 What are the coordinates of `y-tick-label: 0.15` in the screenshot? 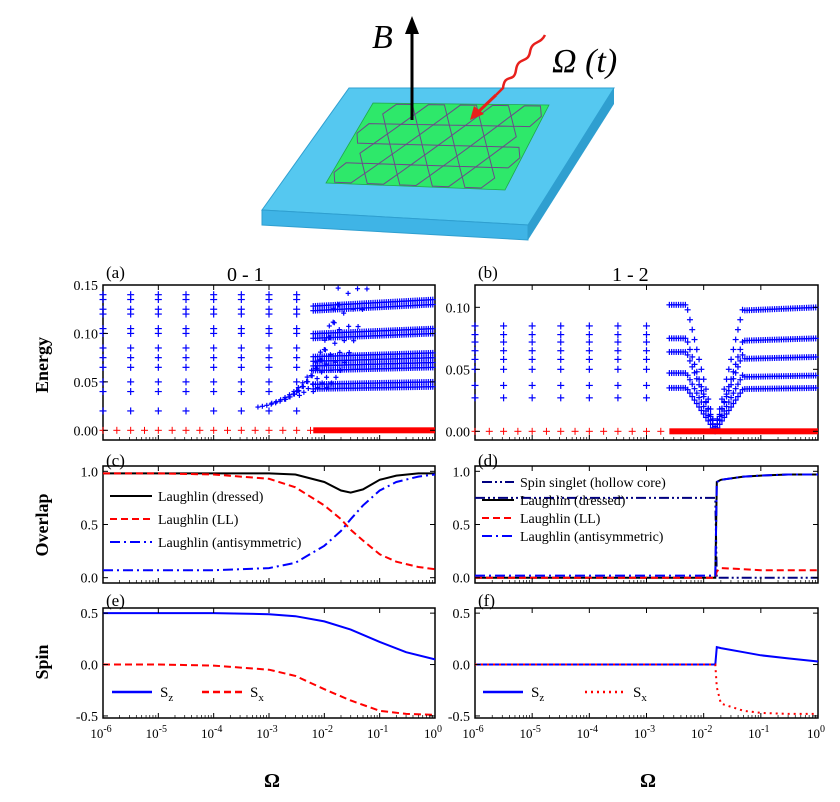 It's located at (86, 286).